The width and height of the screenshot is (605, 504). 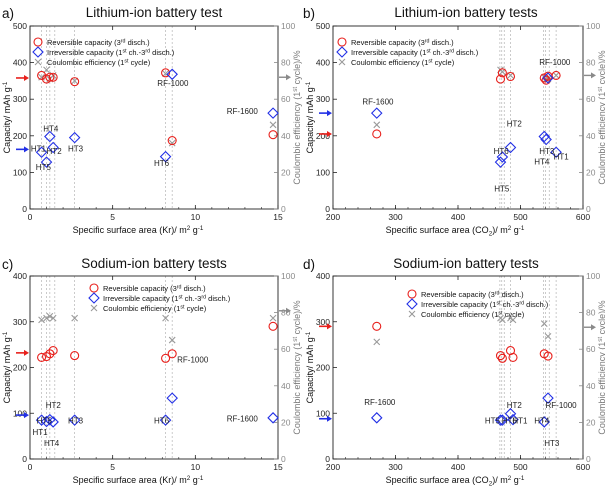 What do you see at coordinates (342, 52) in the screenshot?
I see `legend-marker-irreversible` at bounding box center [342, 52].